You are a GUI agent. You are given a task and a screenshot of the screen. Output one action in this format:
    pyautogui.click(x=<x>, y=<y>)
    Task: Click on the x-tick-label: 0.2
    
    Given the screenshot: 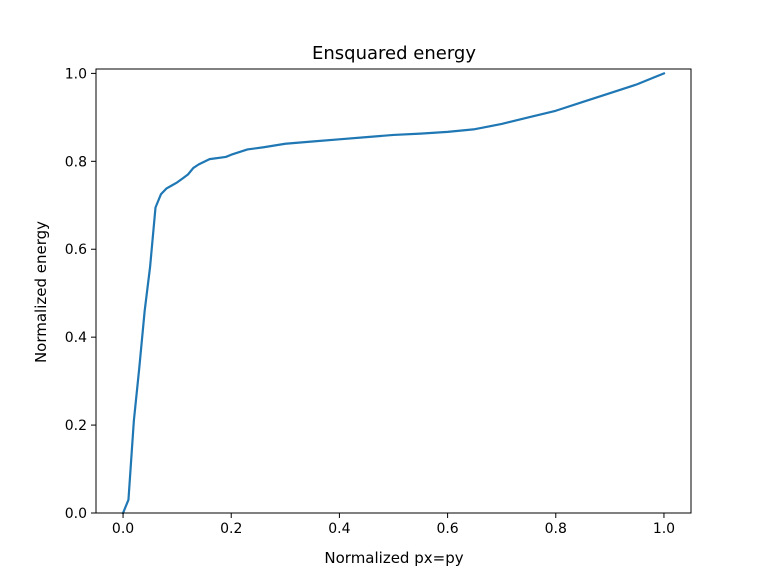 What is the action you would take?
    pyautogui.click(x=231, y=529)
    